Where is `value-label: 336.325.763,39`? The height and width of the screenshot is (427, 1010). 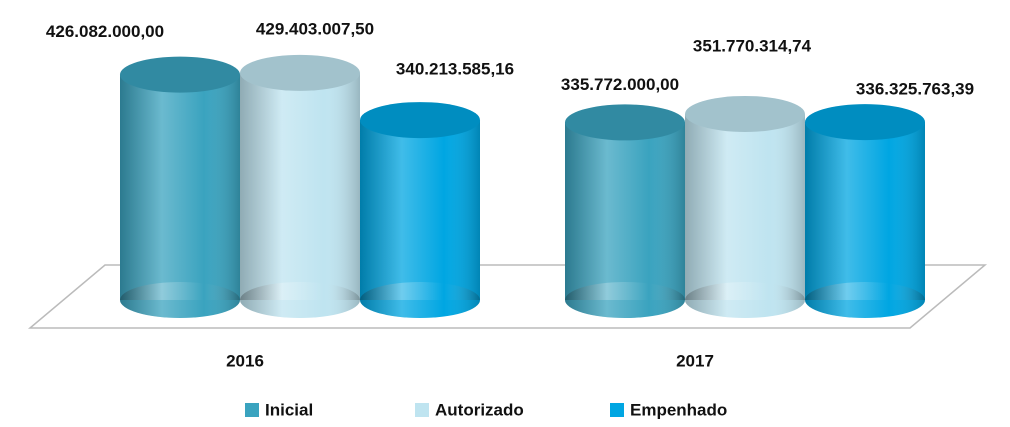 value-label: 336.325.763,39 is located at coordinates (915, 89).